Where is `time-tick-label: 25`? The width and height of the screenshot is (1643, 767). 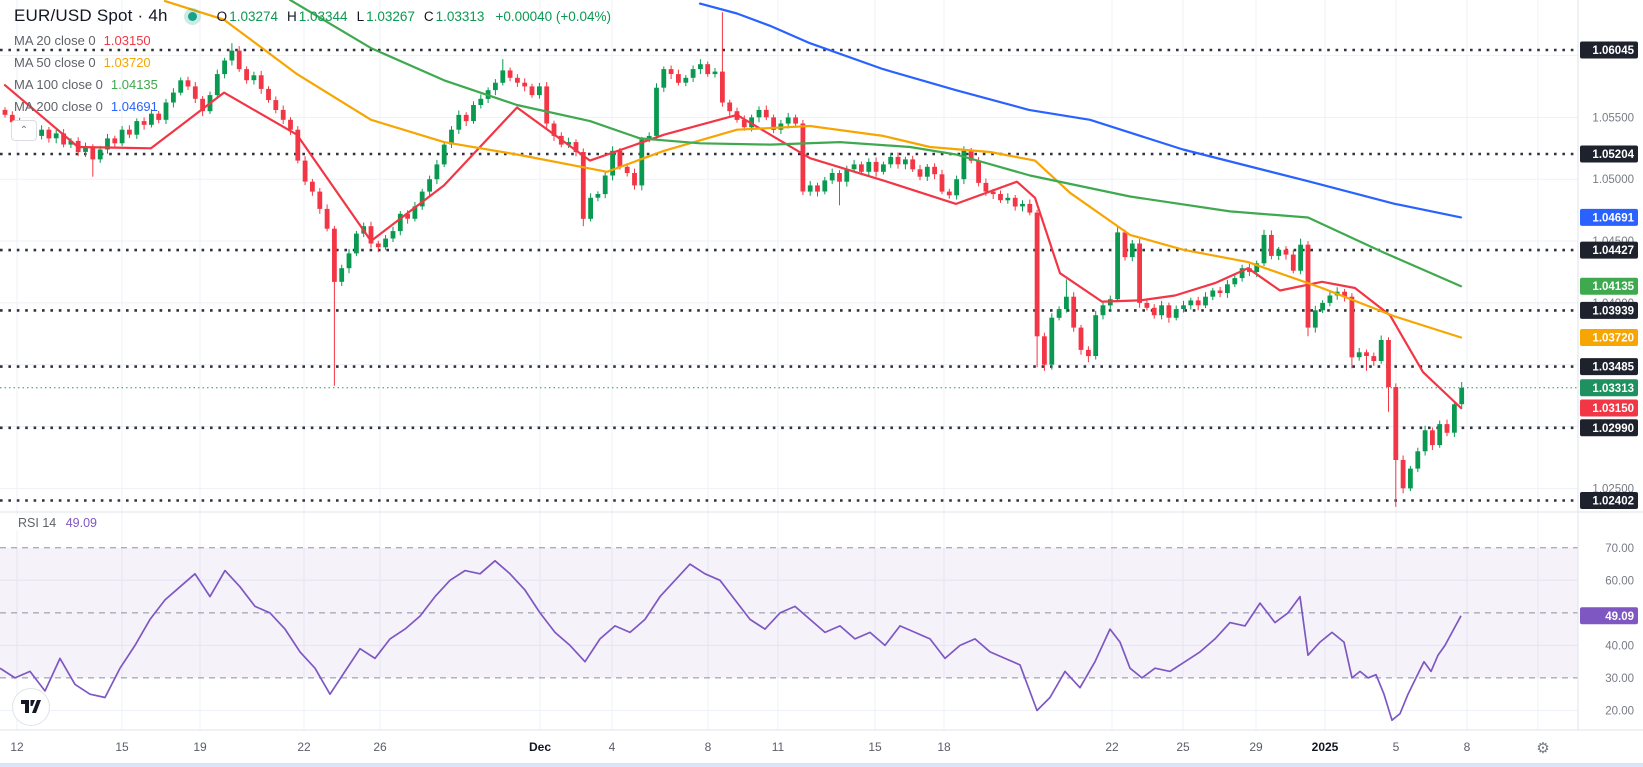
time-tick-label: 25 is located at coordinates (1183, 747).